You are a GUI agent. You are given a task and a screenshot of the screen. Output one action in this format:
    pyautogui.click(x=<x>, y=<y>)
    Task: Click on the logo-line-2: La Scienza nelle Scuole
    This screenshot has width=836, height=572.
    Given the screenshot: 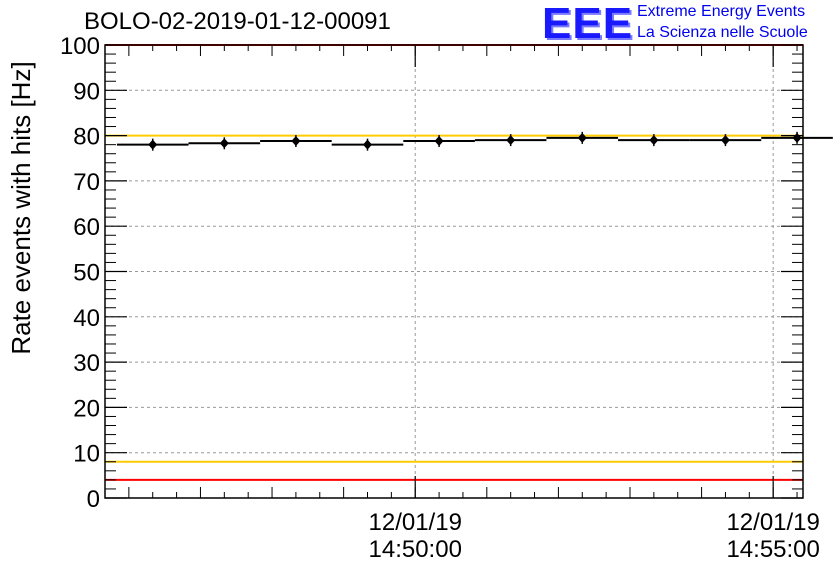 What is the action you would take?
    pyautogui.click(x=722, y=32)
    